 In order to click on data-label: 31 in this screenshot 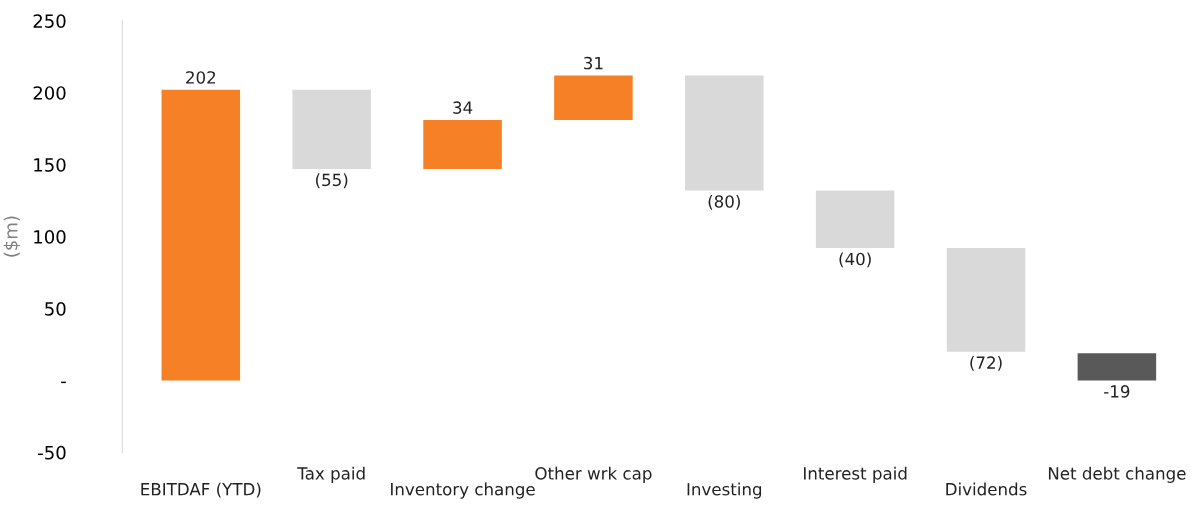, I will do `click(593, 63)`.